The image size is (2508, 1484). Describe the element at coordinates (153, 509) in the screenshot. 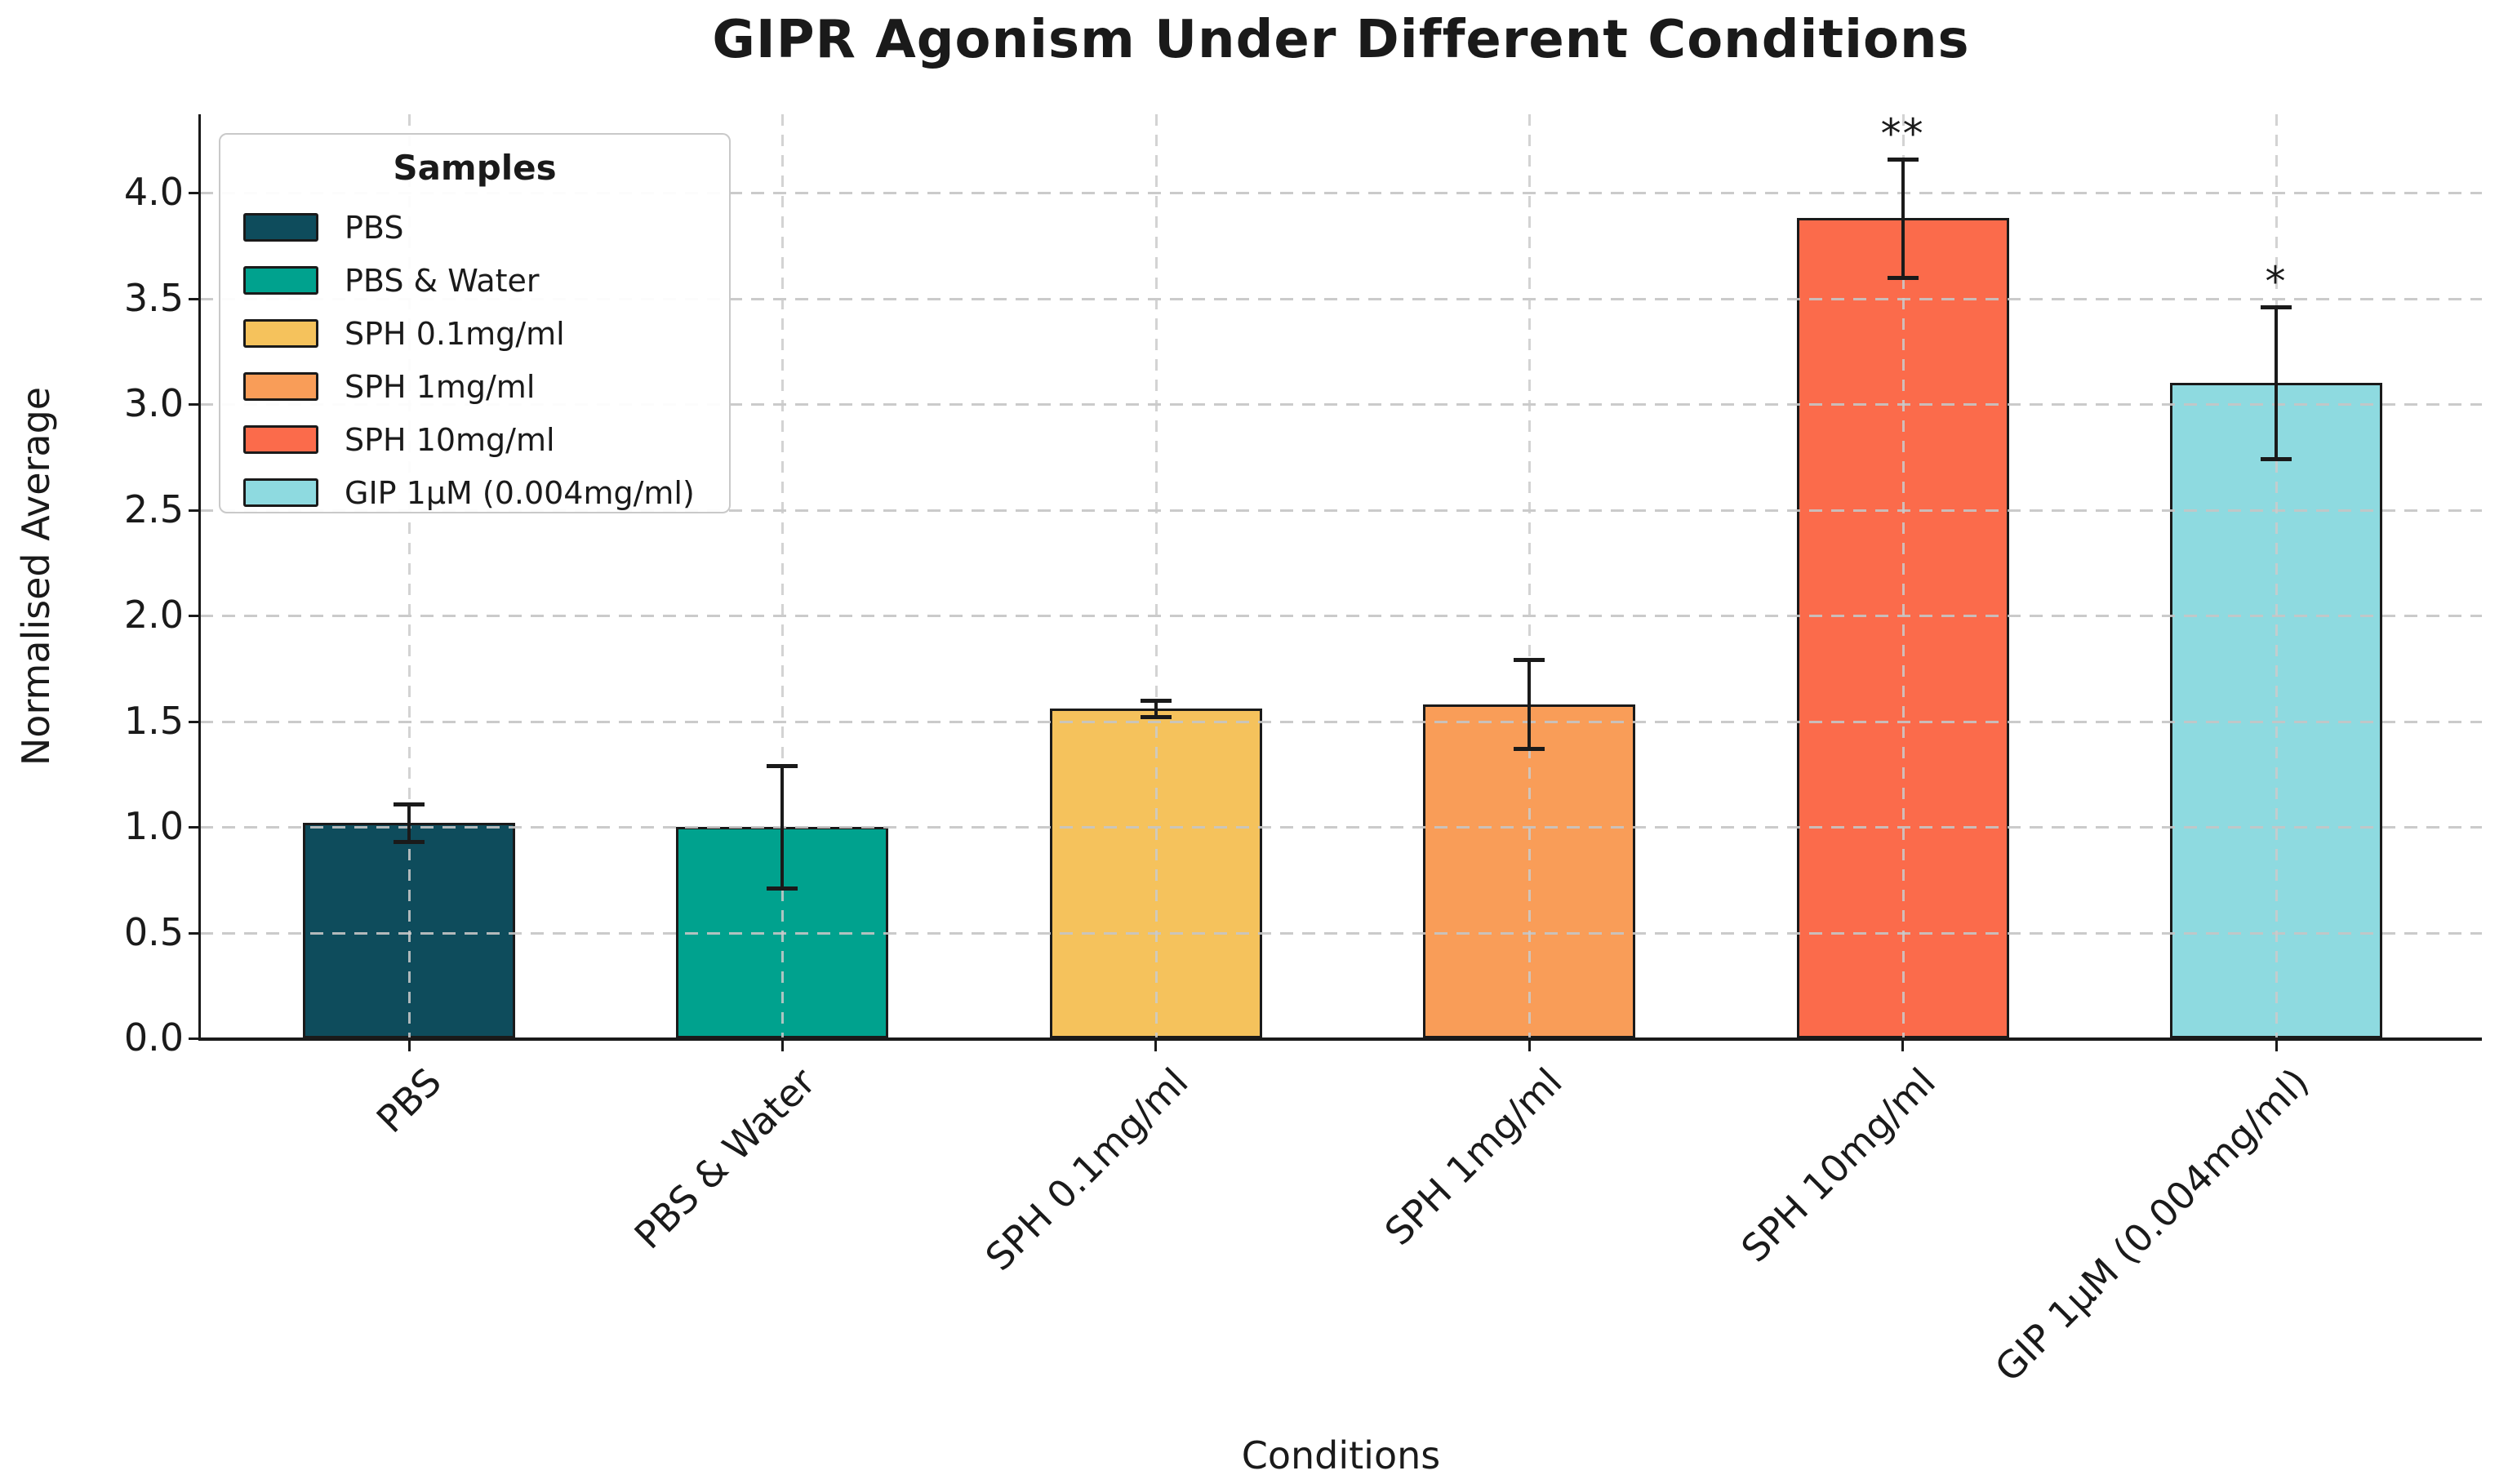

I see `y-tick-label: 2.5` at that location.